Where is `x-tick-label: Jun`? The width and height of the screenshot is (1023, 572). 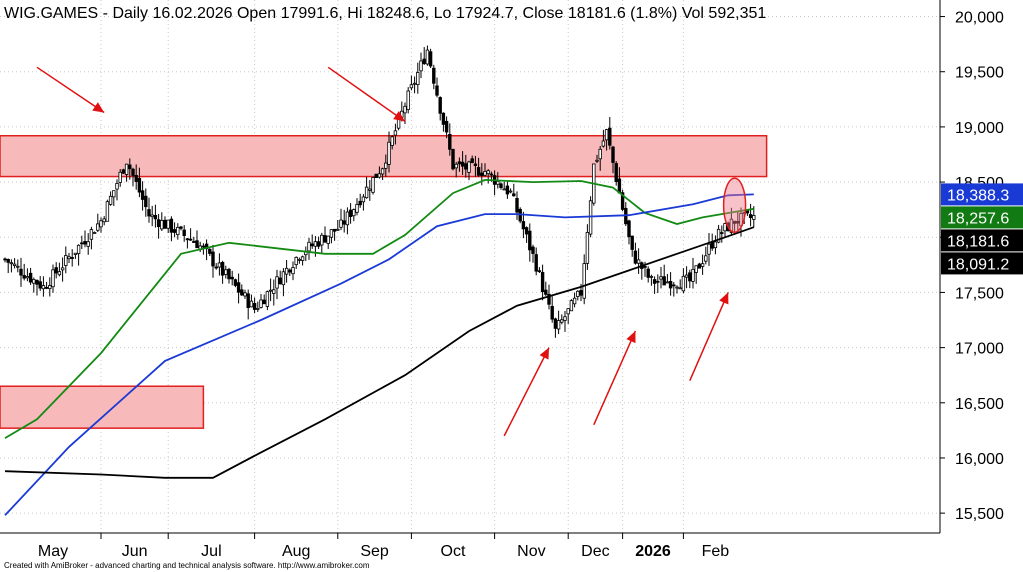 x-tick-label: Jun is located at coordinates (135, 551).